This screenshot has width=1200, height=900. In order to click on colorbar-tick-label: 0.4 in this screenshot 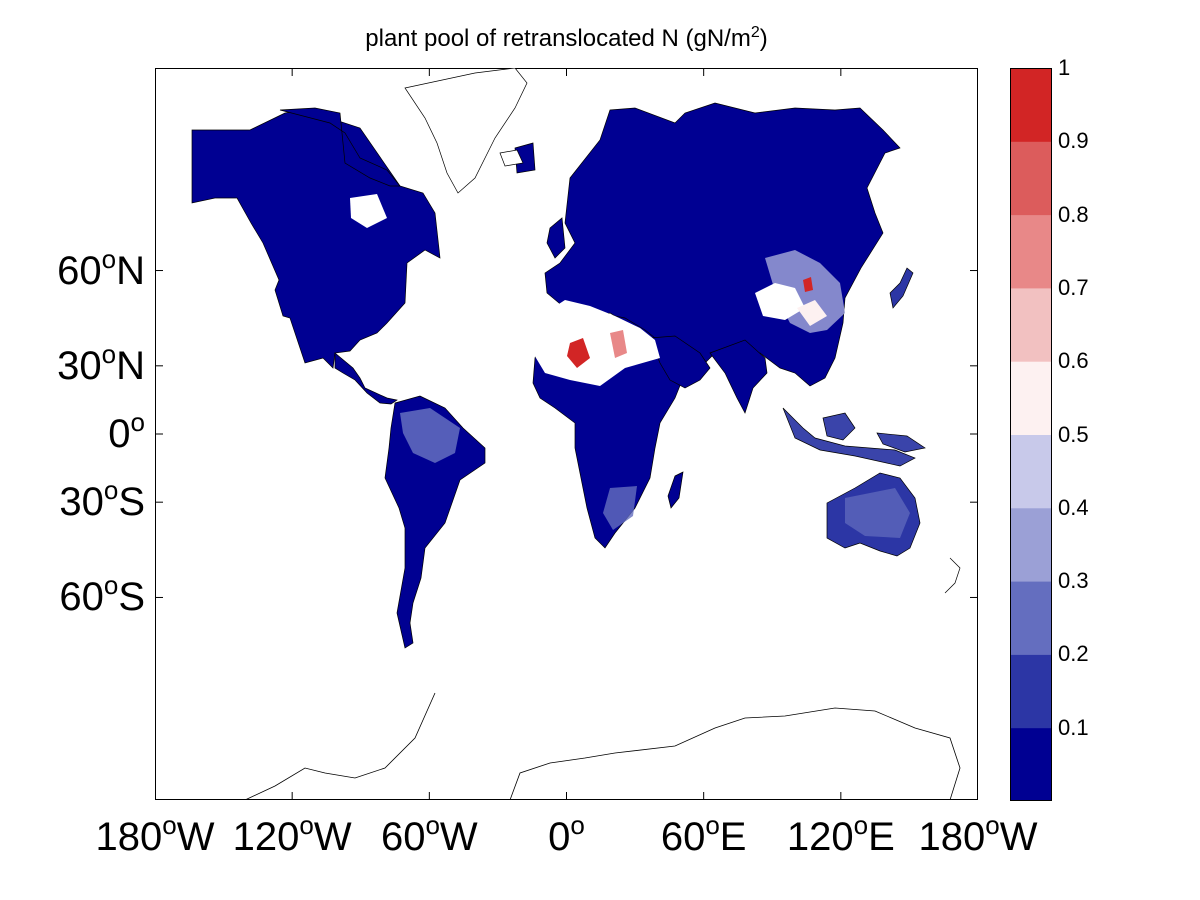, I will do `click(1073, 508)`.